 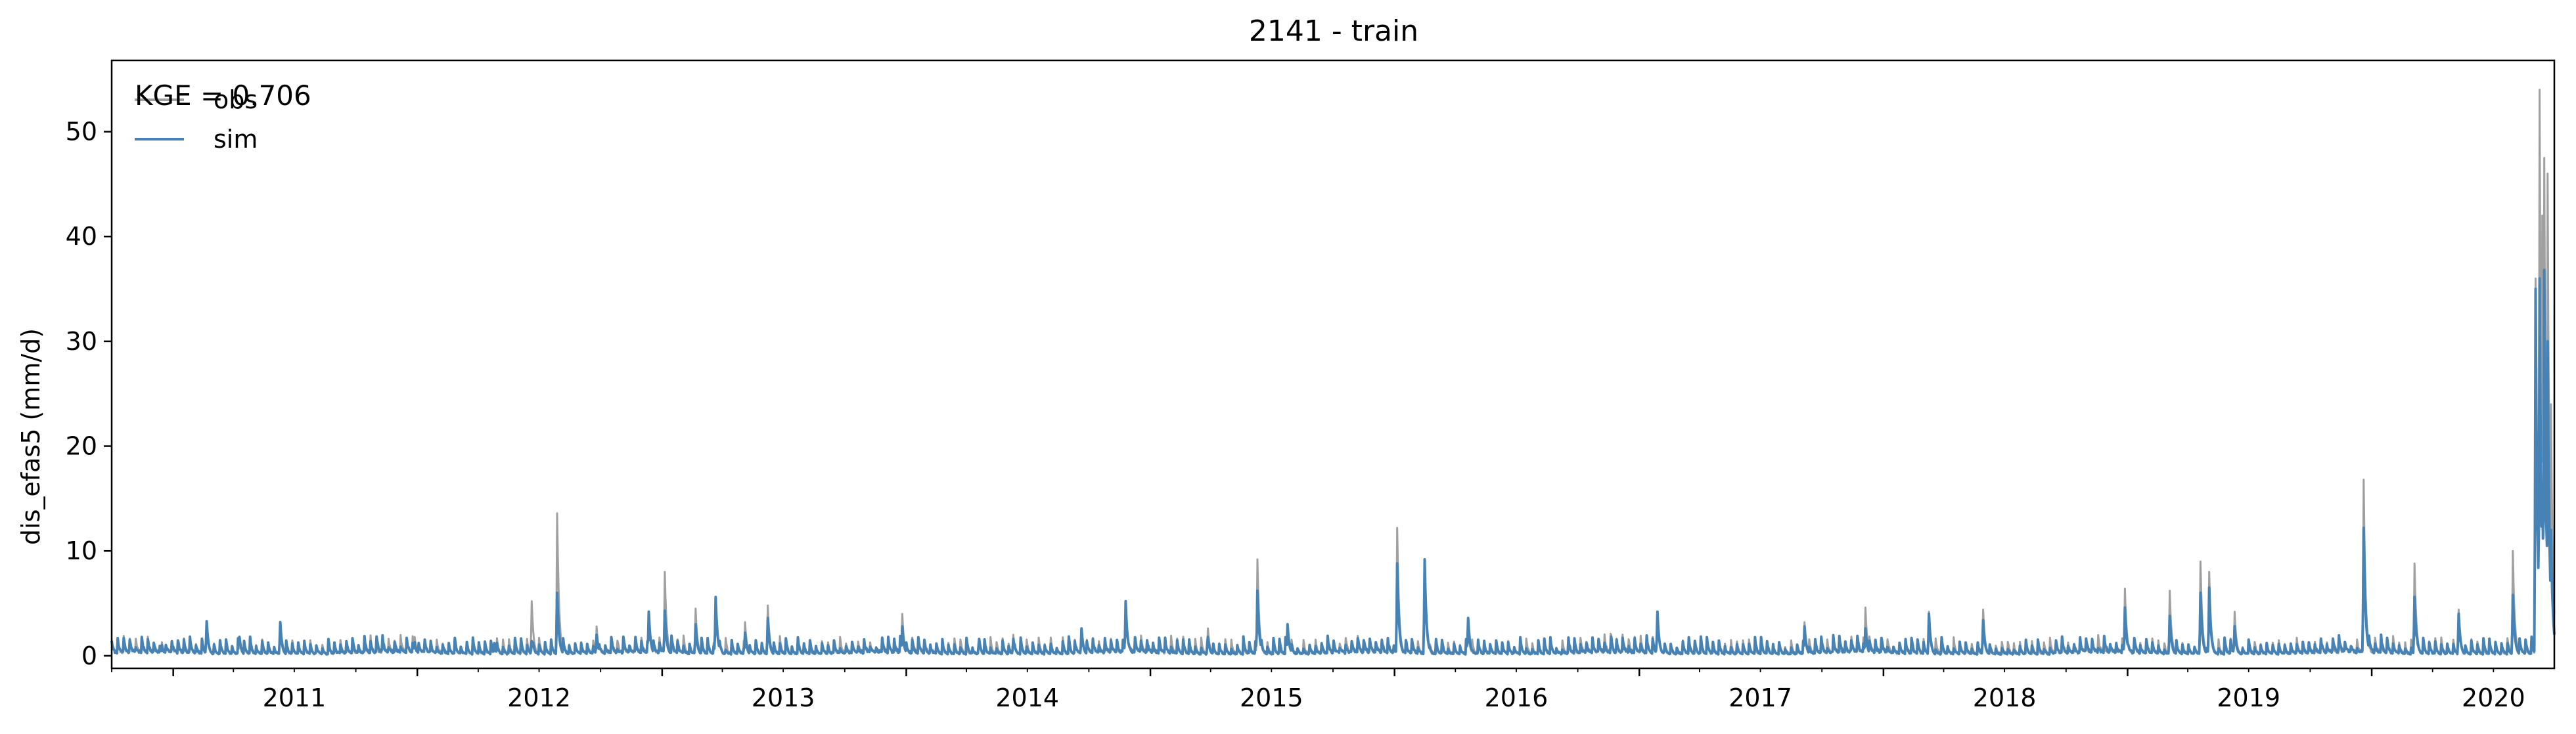 What do you see at coordinates (89, 655) in the screenshot?
I see `y-tick-label: 0` at bounding box center [89, 655].